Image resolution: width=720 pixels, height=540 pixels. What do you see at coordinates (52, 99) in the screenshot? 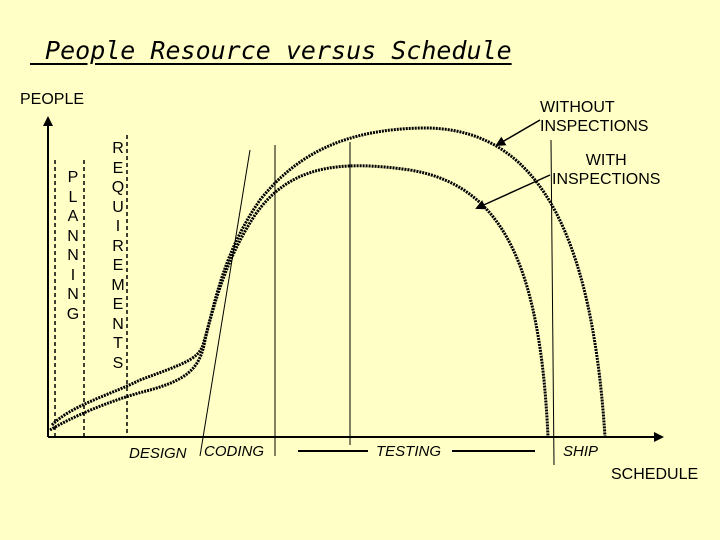
I see `y-axis-label: PEOPLE` at bounding box center [52, 99].